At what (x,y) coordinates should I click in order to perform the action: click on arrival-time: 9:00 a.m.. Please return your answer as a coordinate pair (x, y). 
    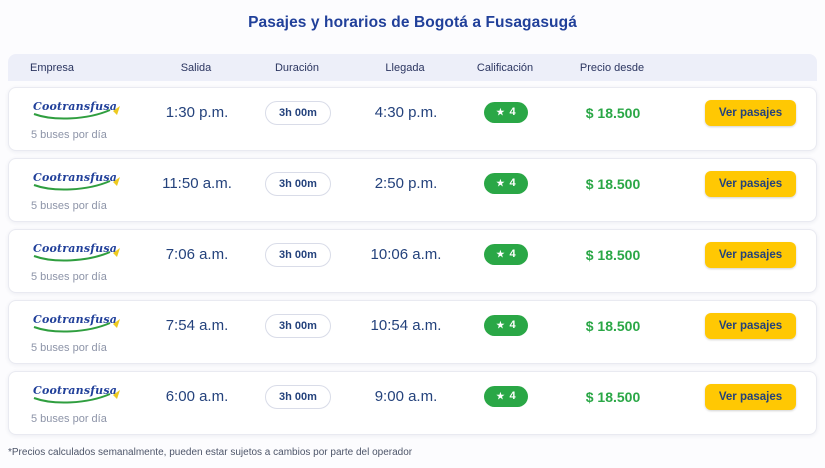
    Looking at the image, I should click on (406, 396).